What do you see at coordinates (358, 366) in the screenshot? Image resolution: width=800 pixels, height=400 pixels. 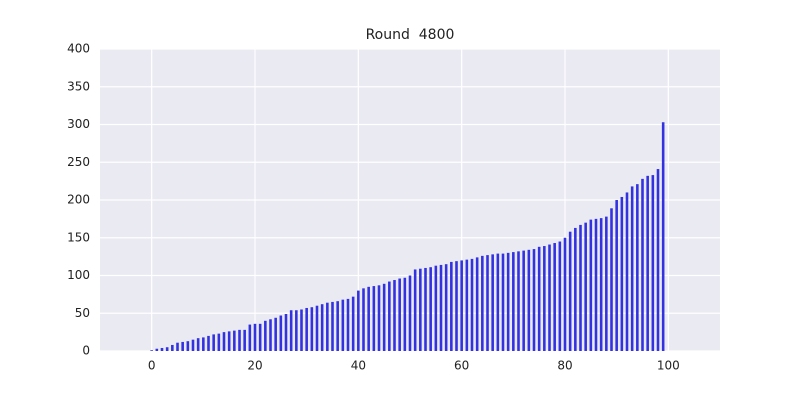 I see `x-tick-label: 40` at bounding box center [358, 366].